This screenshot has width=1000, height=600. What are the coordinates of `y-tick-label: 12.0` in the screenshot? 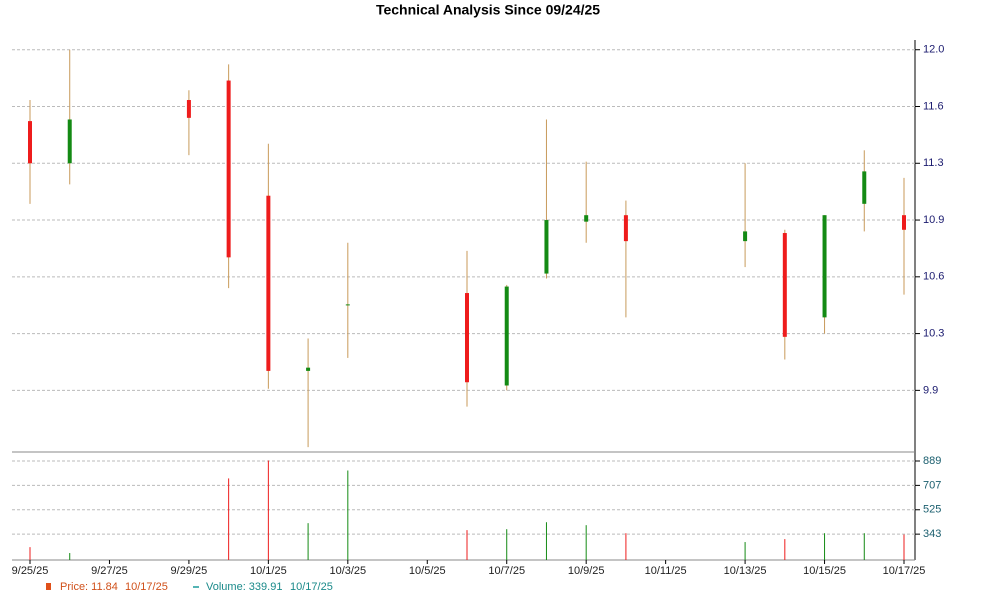 It's located at (933, 50).